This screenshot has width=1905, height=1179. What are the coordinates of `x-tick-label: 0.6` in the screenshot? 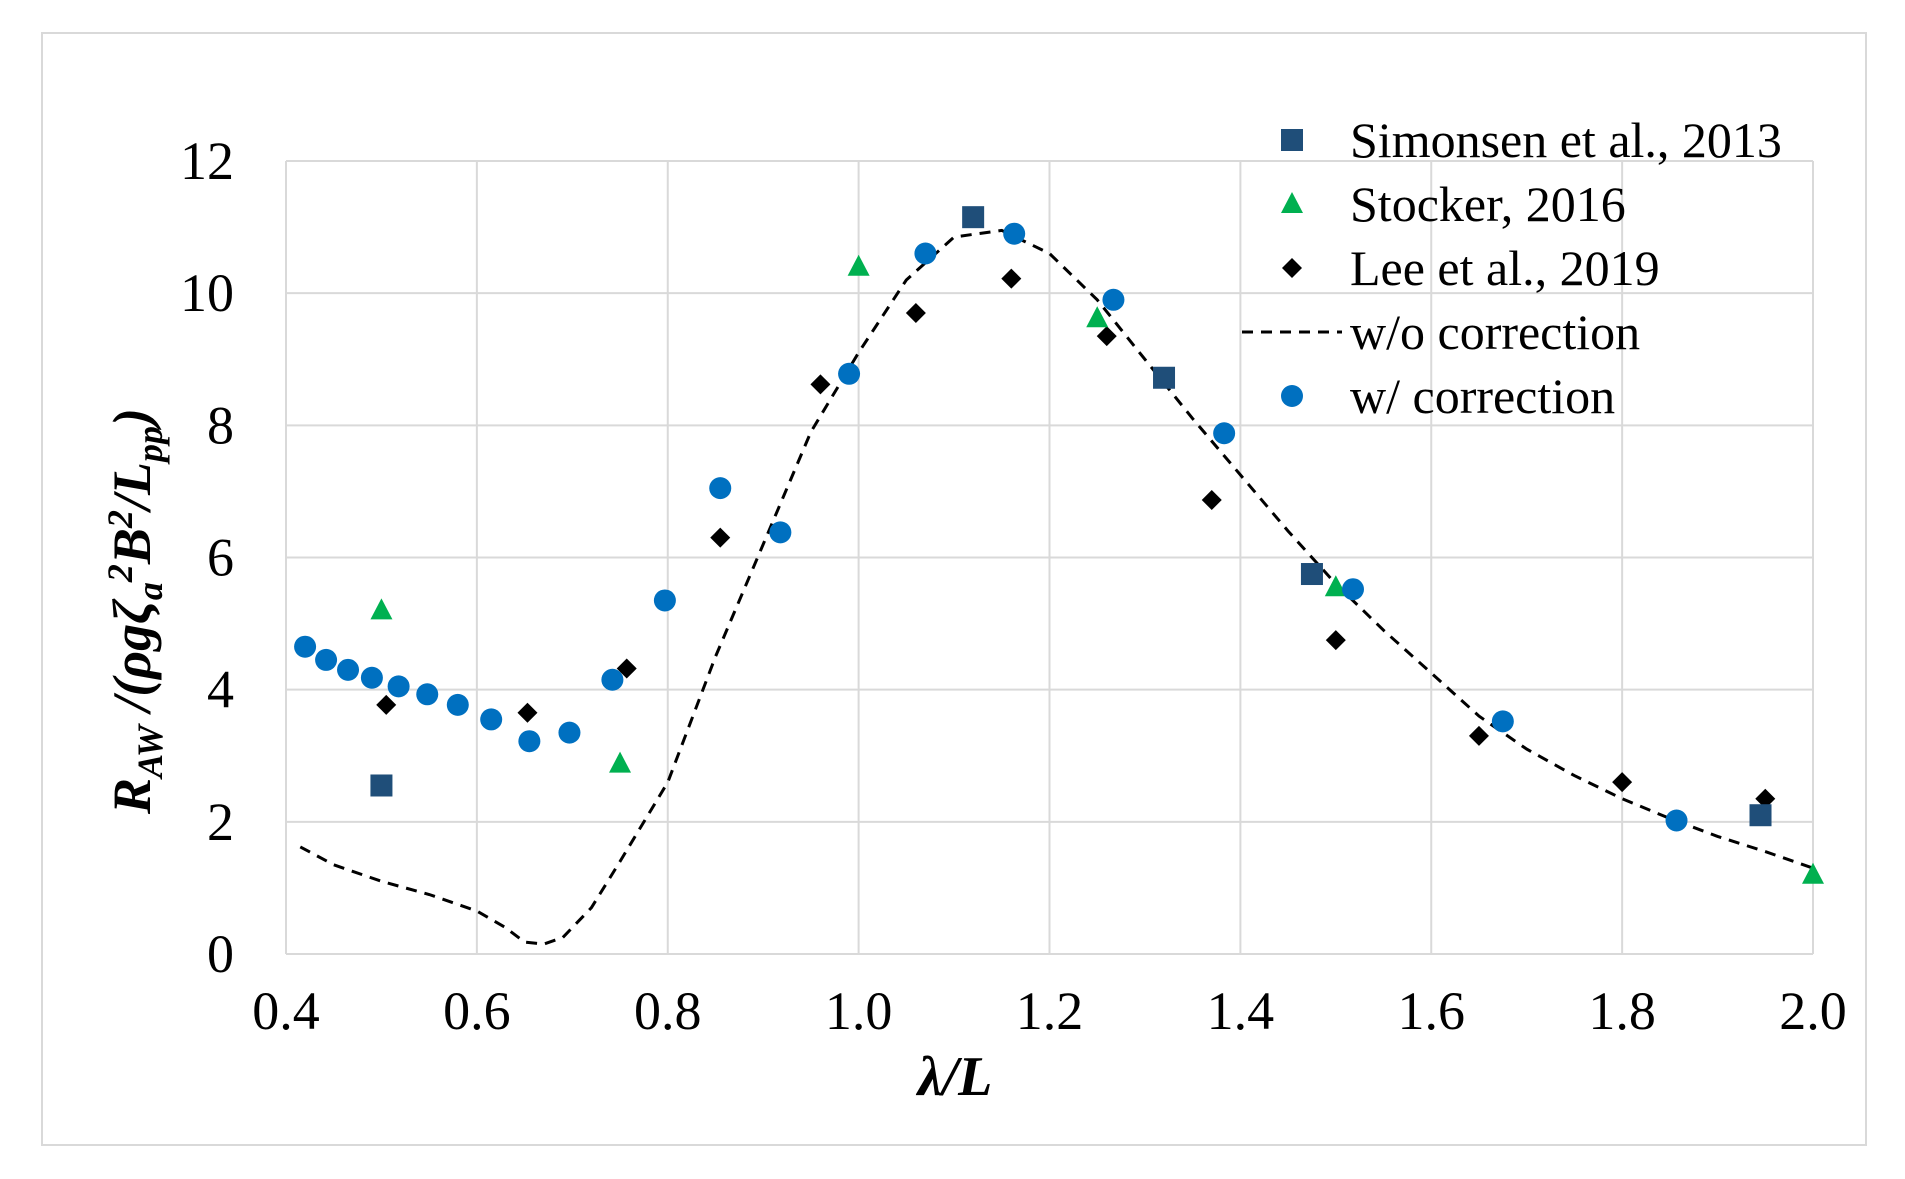 It's located at (477, 1011).